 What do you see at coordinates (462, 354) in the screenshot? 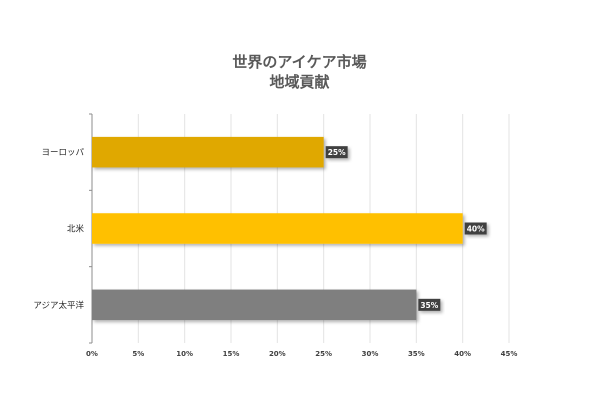
I see `x-tick-label: 40%` at bounding box center [462, 354].